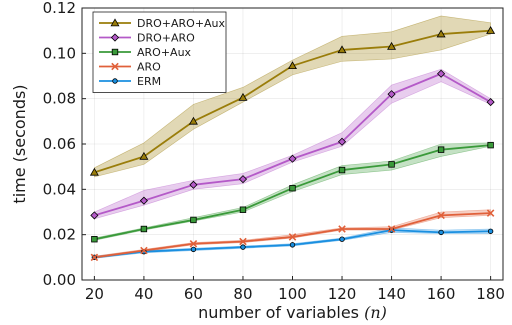 This screenshot has height=325, width=512. What do you see at coordinates (143, 294) in the screenshot?
I see `x-tick-label: 40` at bounding box center [143, 294].